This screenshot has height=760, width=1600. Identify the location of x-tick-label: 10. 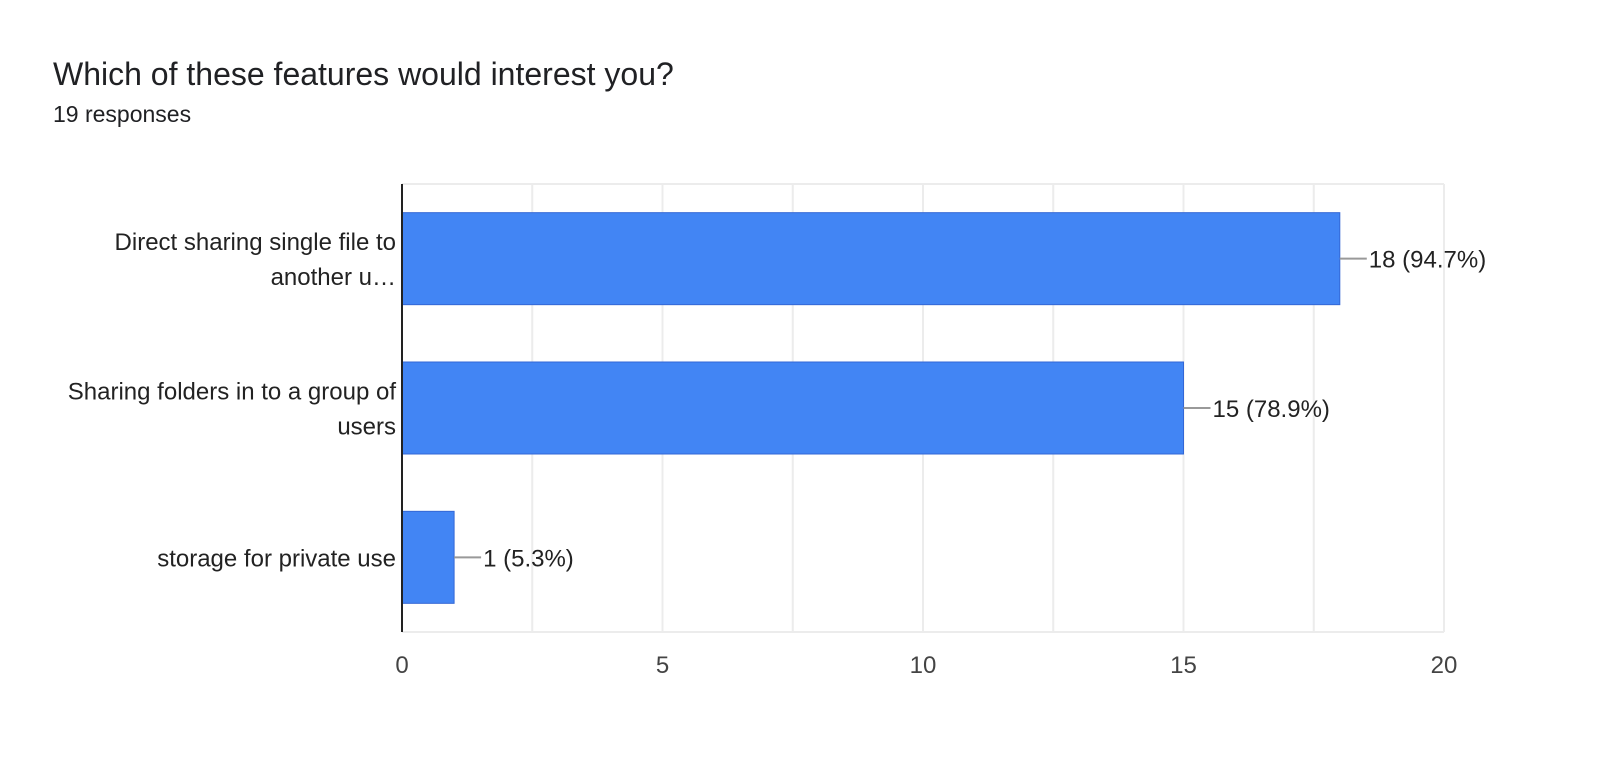
(923, 665).